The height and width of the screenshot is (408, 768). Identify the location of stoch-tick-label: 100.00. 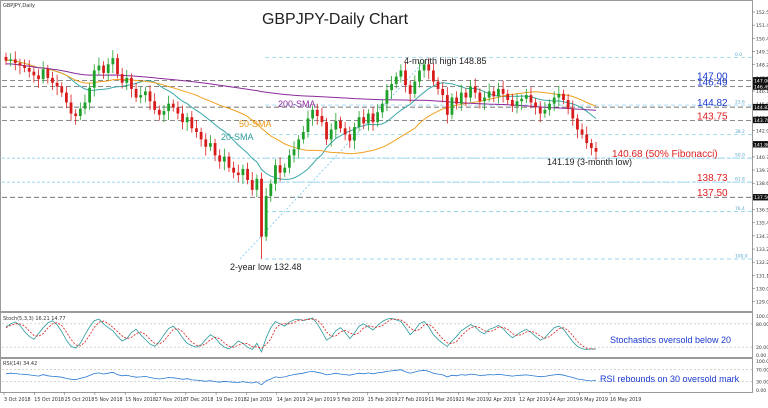
(762, 317).